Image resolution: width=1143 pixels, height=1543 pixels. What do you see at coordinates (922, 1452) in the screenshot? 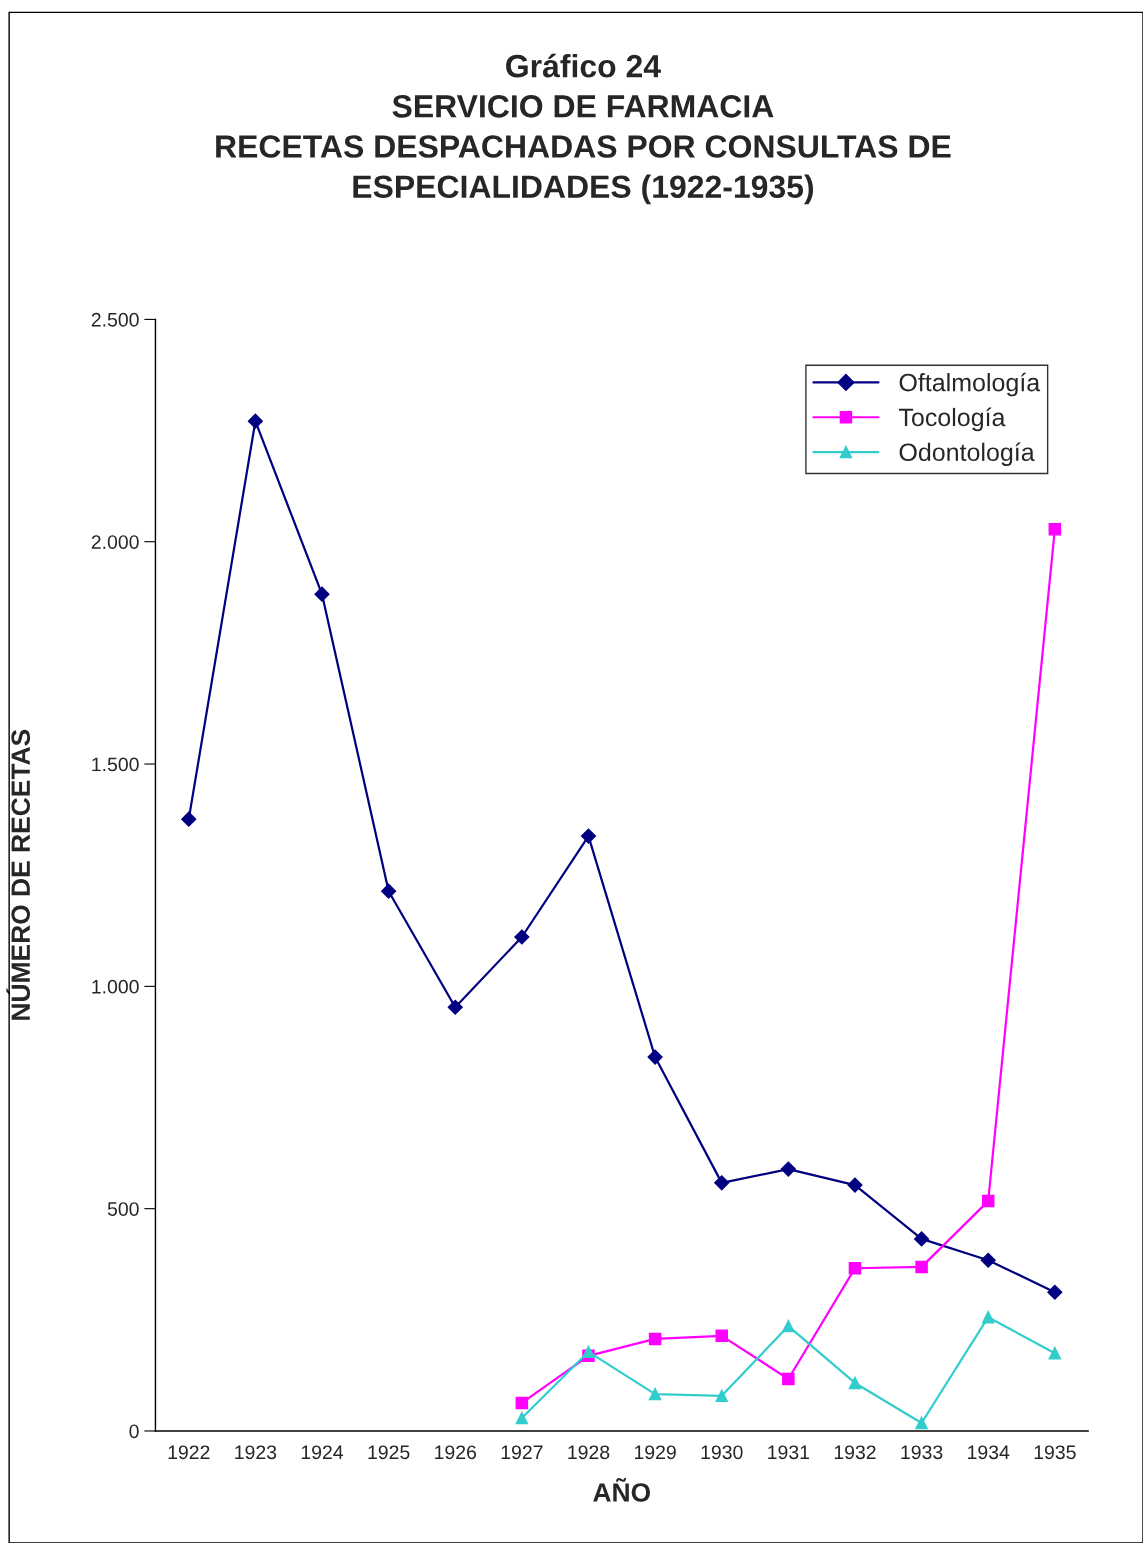
I see `x-tick-label: 1933` at bounding box center [922, 1452].